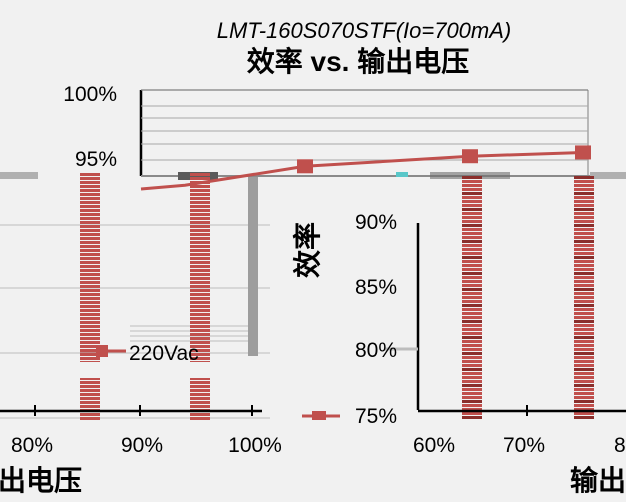 This screenshot has height=502, width=626. Describe the element at coordinates (365, 168) in the screenshot. I see `series-layer` at that location.